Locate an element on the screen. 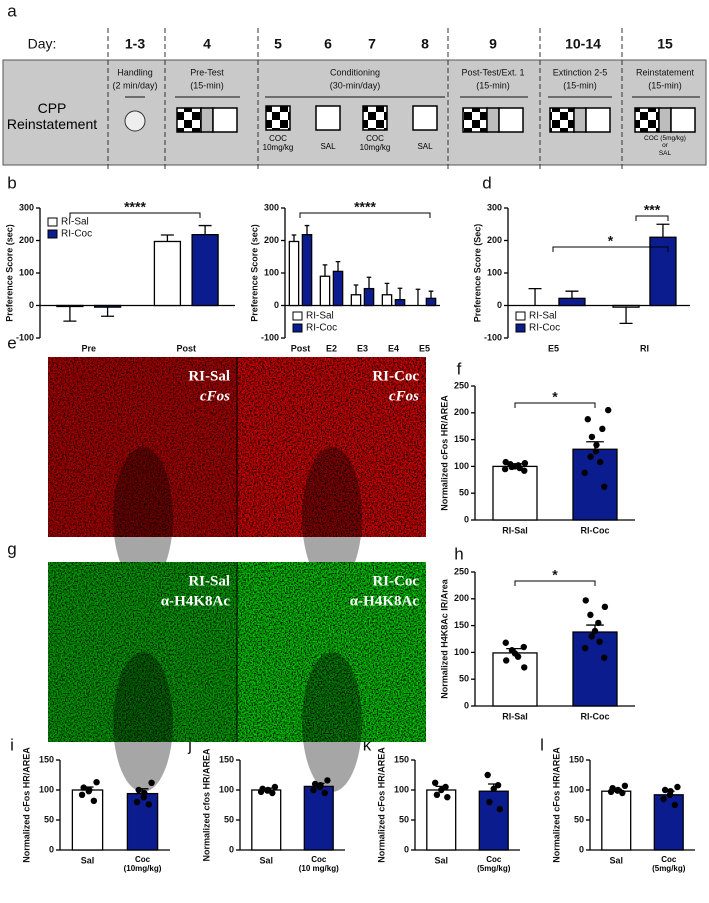 This screenshot has width=709, height=903. conditioning-label-box: COC 10mg/kg is located at coordinates (278, 143).